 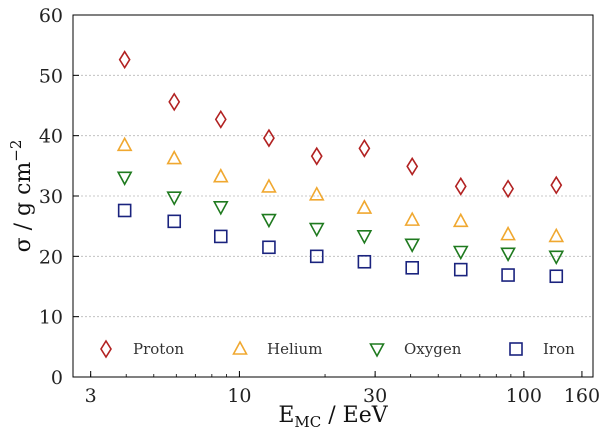 I want to click on legend-item-helium: Helium, so click(x=277, y=349).